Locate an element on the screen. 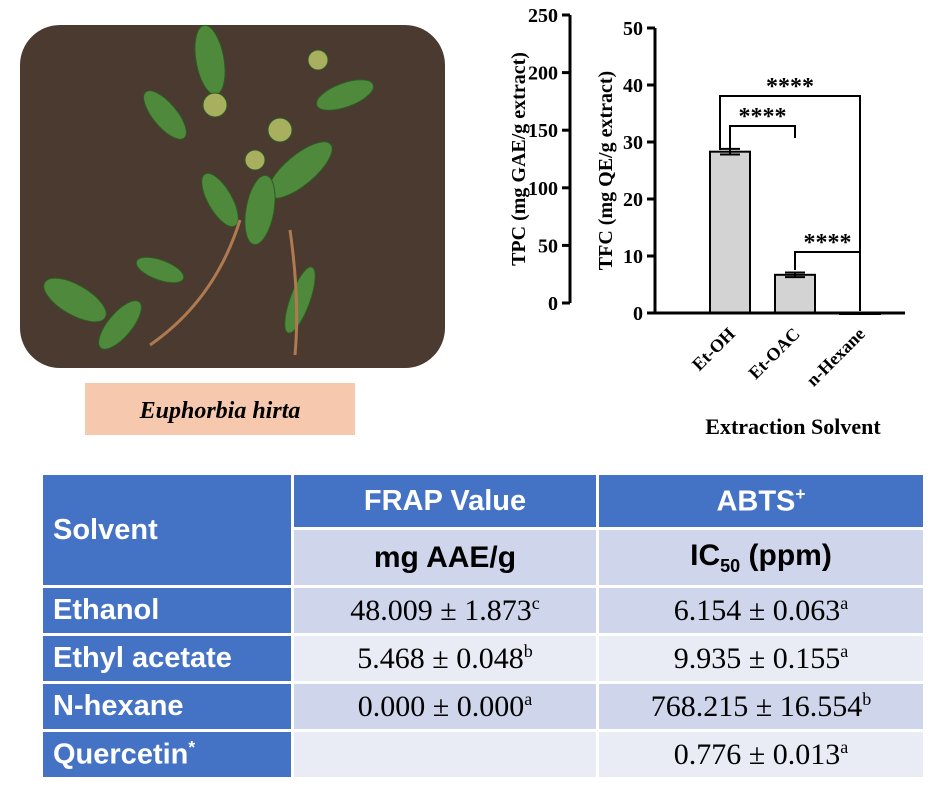 This screenshot has height=788, width=940. data-row: Quercetin* 0.776 ± 0.013a is located at coordinates (483, 754).